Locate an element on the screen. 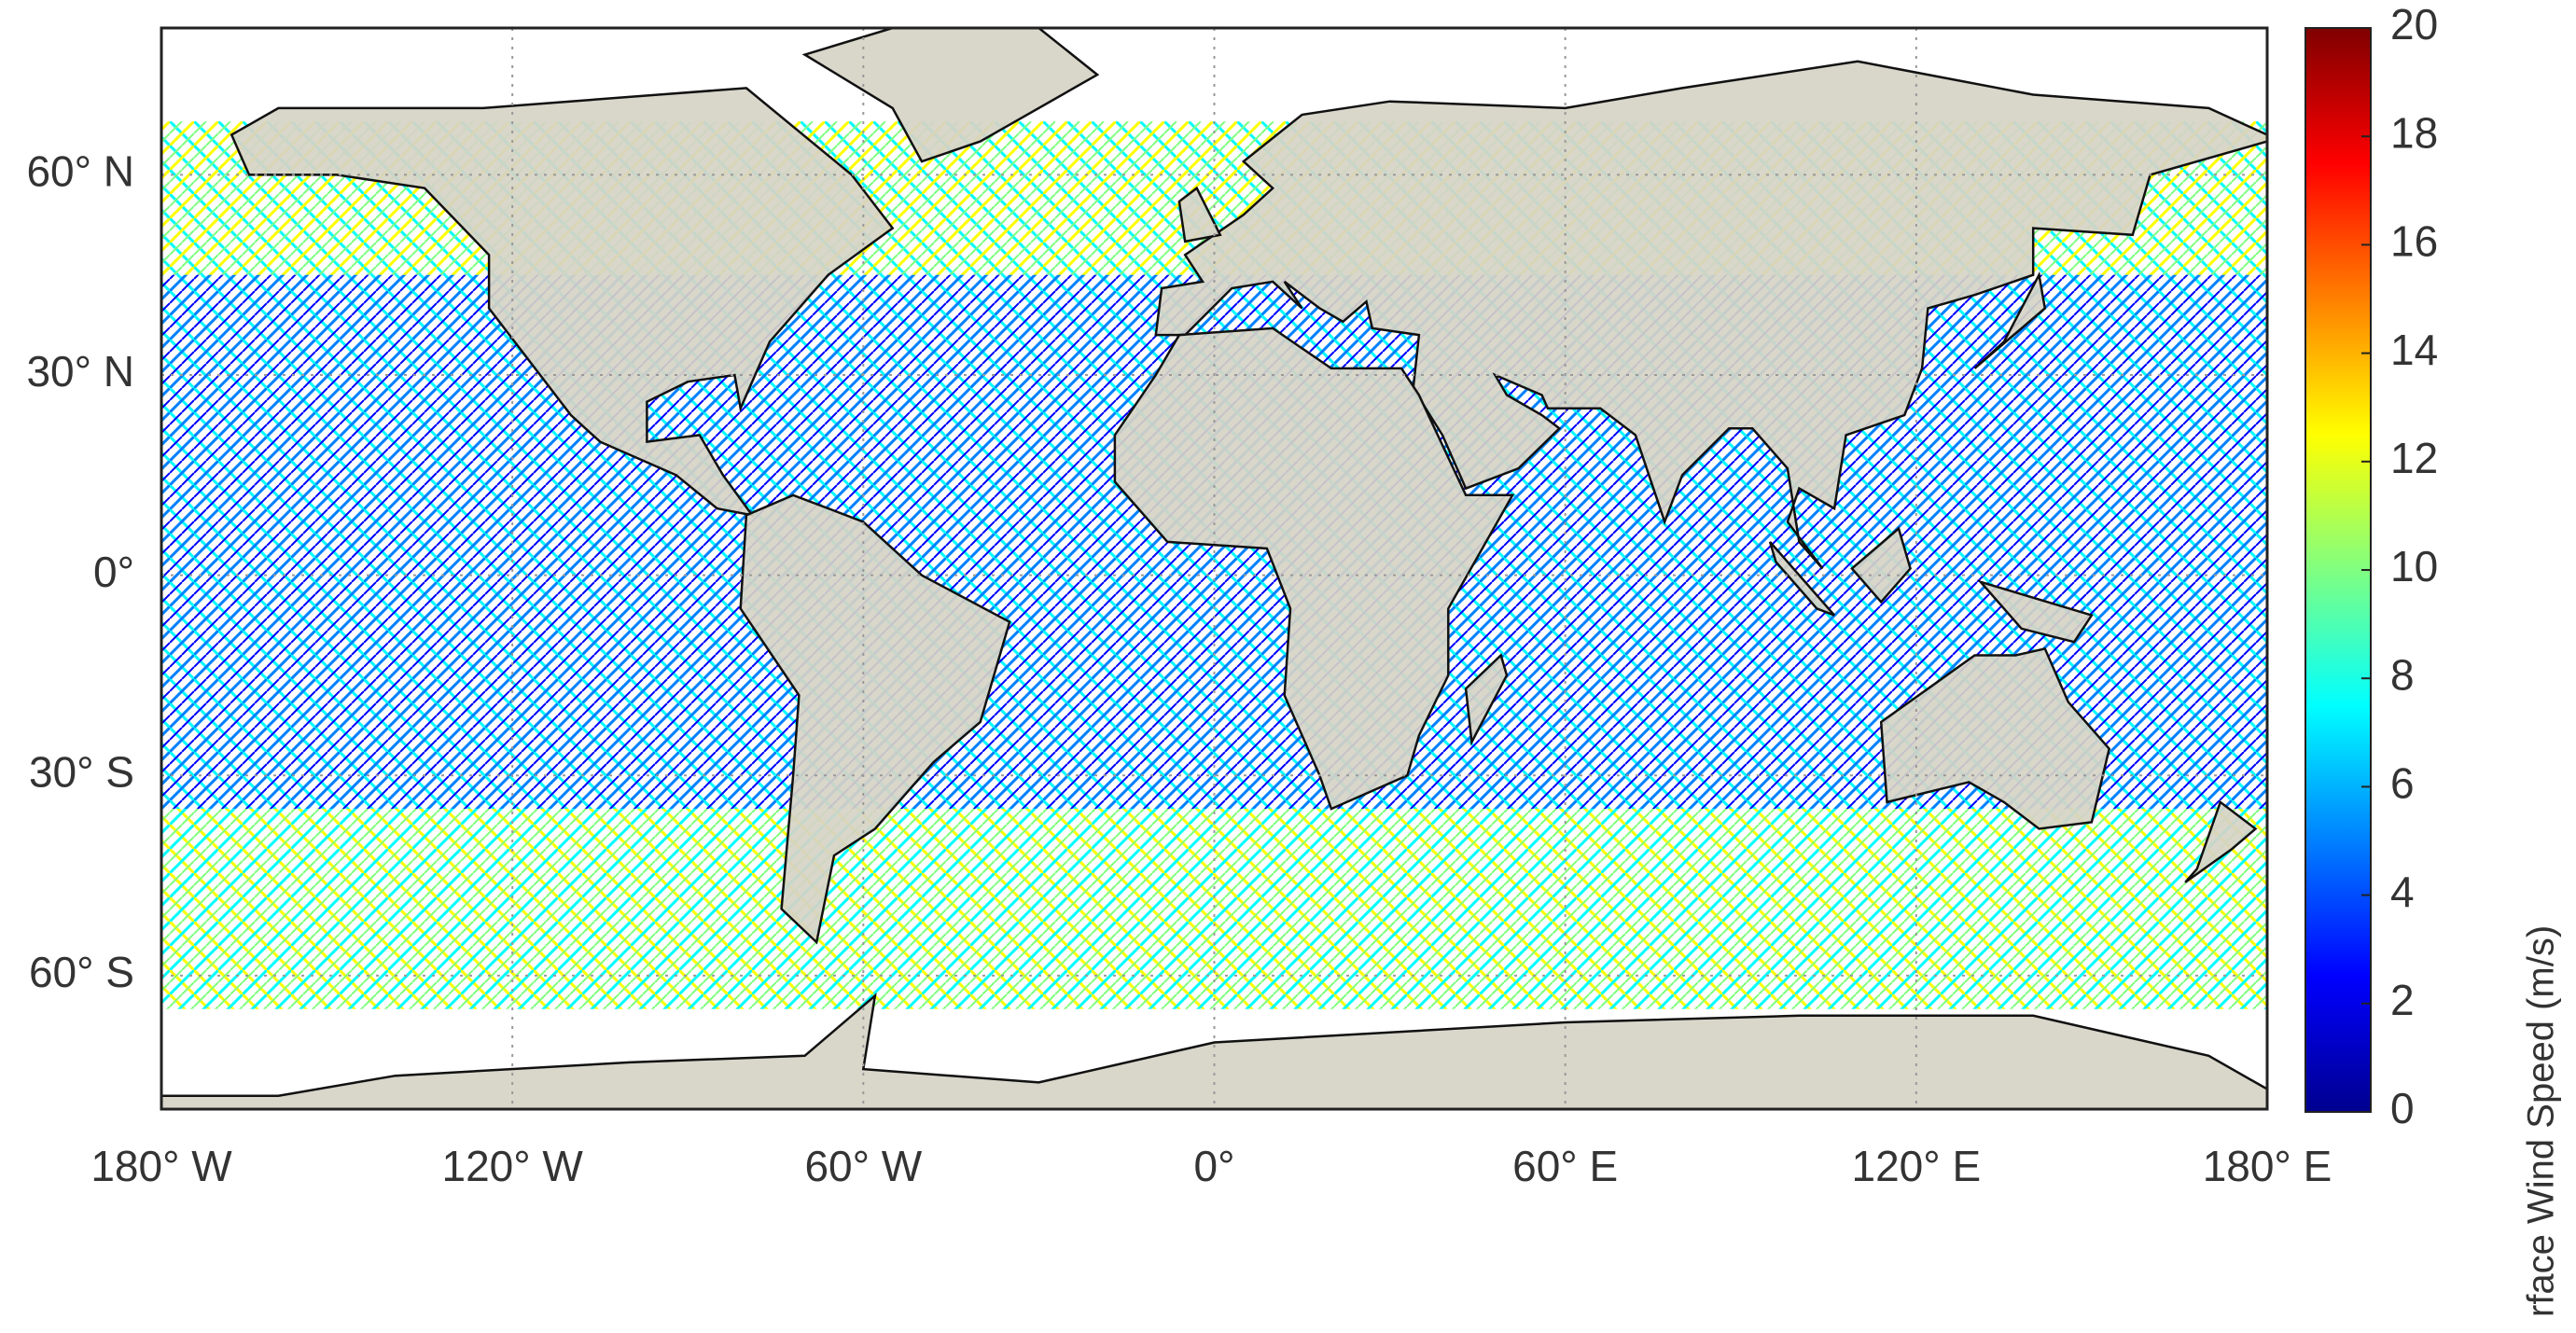 This screenshot has height=1333, width=2576. colorbar-tick-label: 20 is located at coordinates (2414, 25).